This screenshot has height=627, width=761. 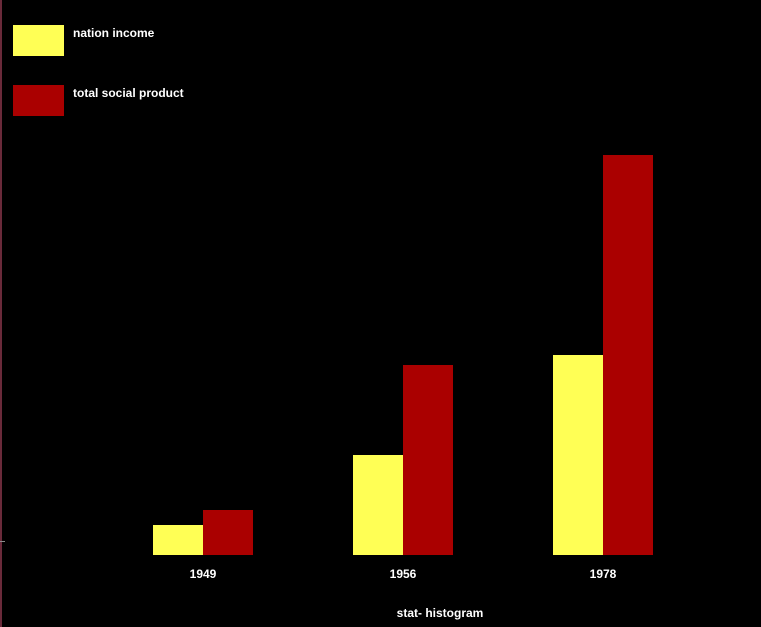 I want to click on bar-total-social-product-1949, so click(x=228, y=532).